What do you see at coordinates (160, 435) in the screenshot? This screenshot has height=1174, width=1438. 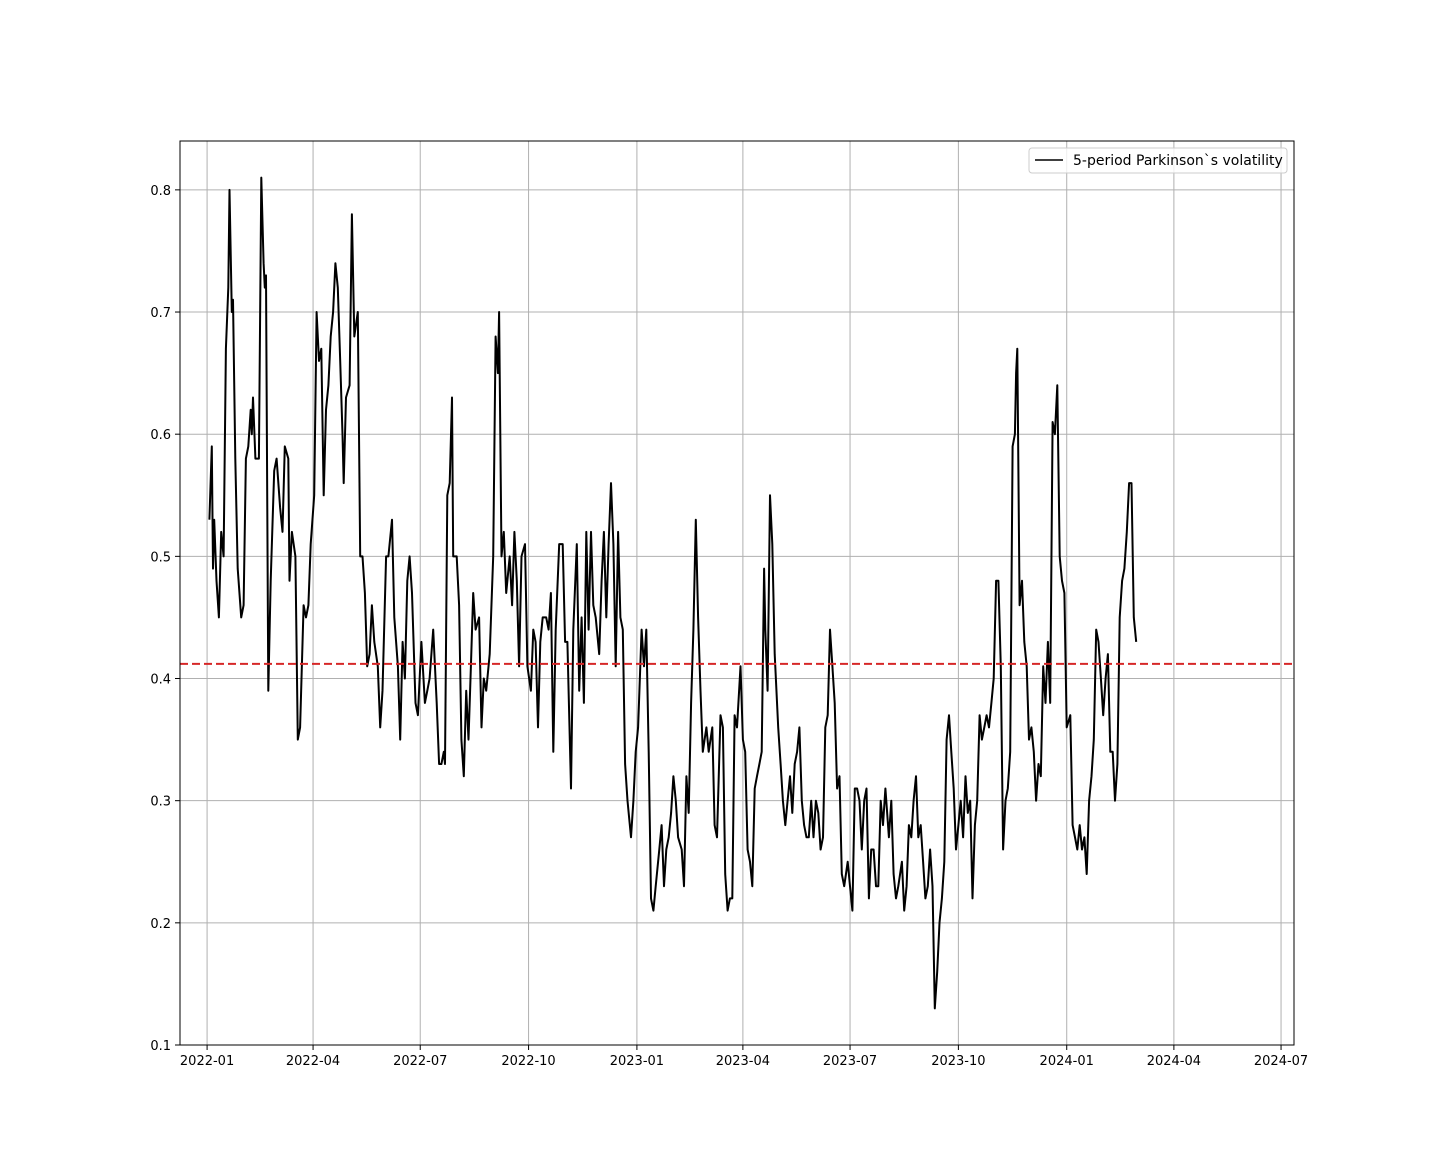 I see `y-tick-label: 0.6` at bounding box center [160, 435].